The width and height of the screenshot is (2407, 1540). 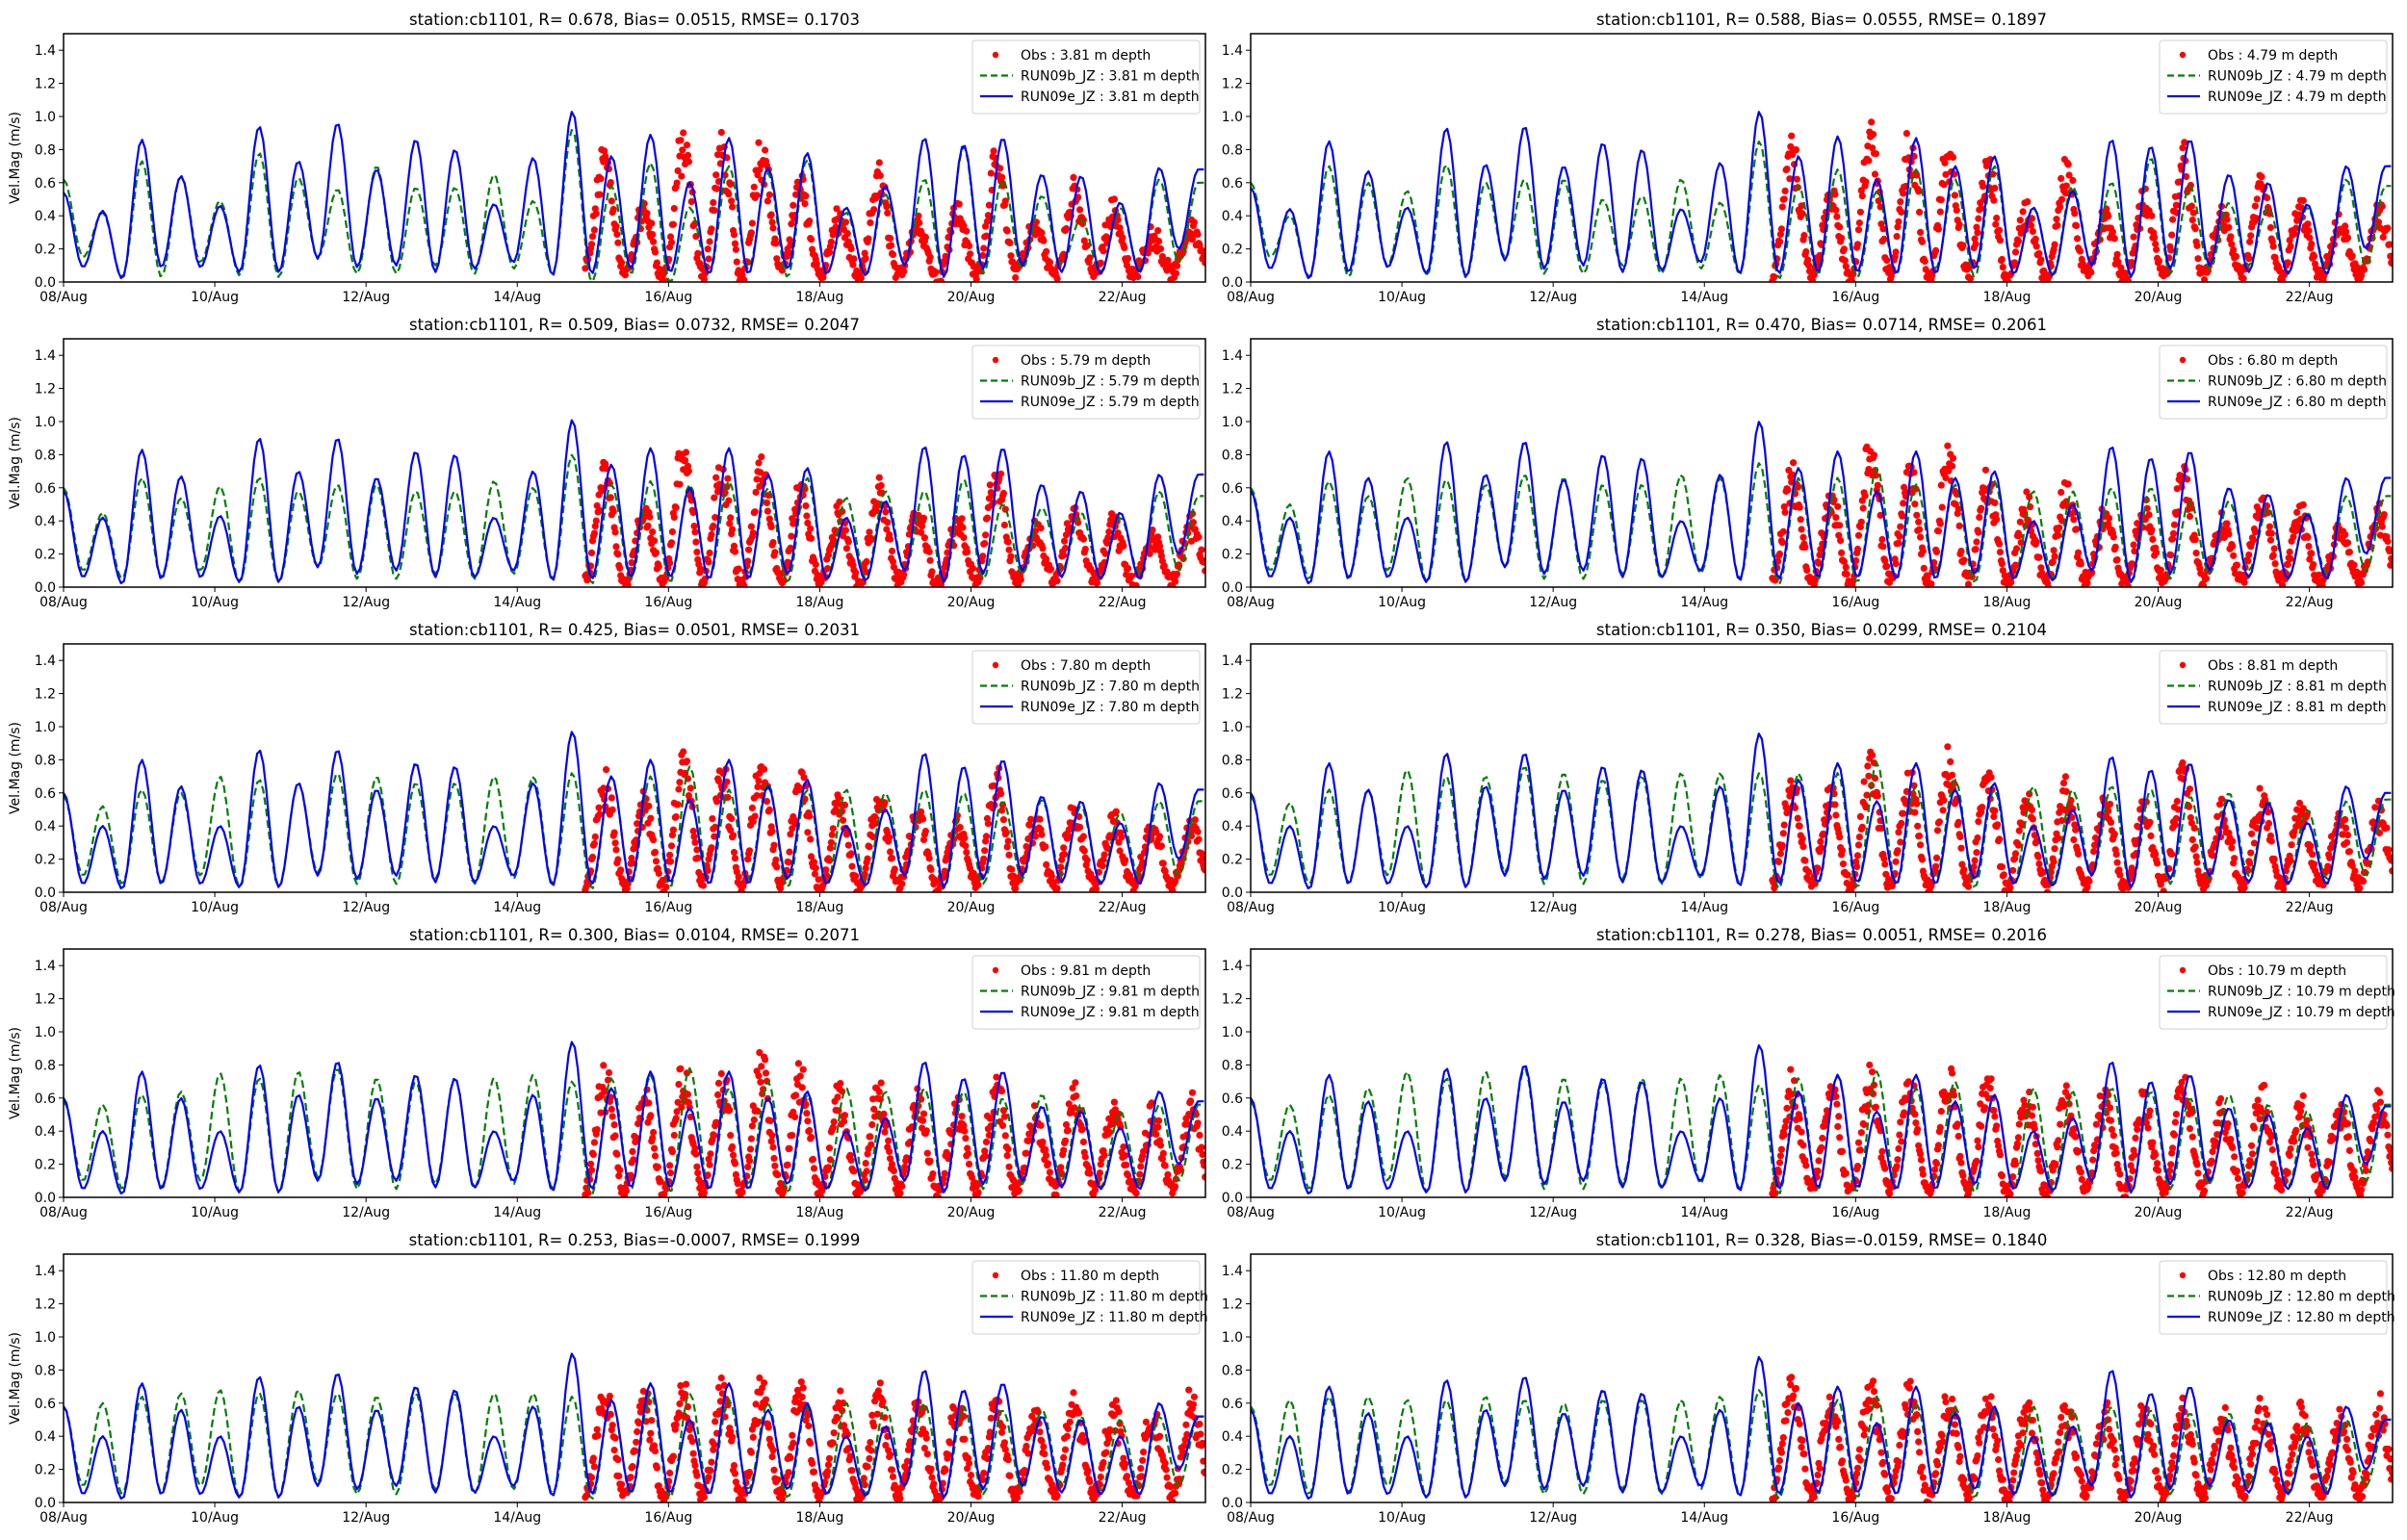 I want to click on axes-frame, so click(x=1822, y=158).